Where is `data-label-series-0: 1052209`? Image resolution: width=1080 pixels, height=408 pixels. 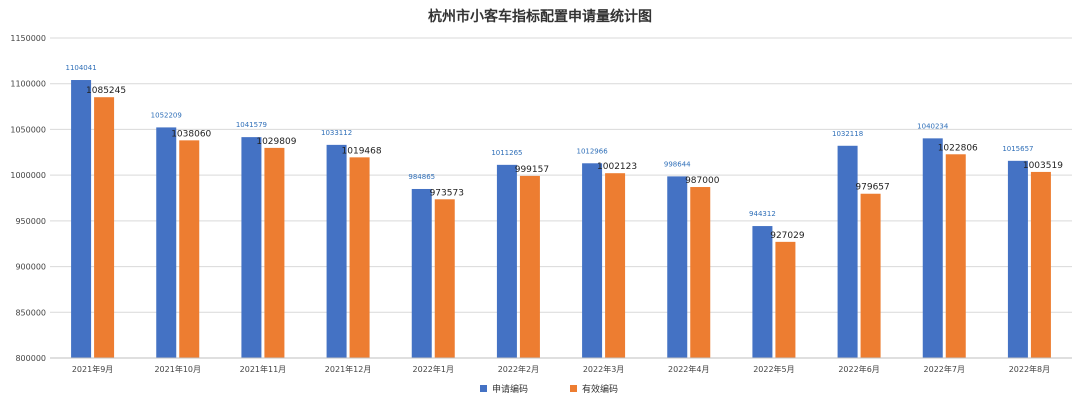 data-label-series-0: 1052209 is located at coordinates (166, 115).